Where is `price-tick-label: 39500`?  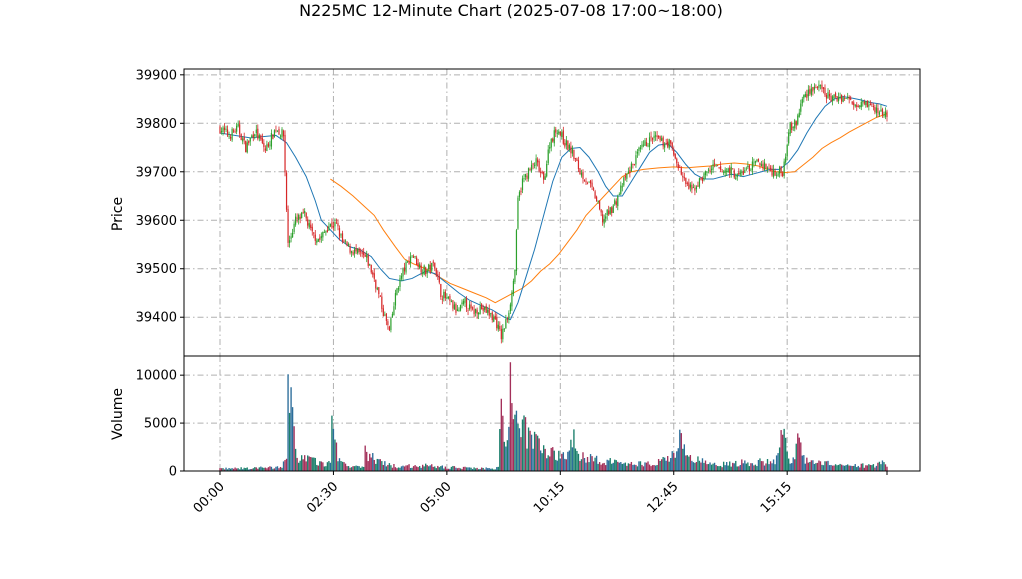
price-tick-label: 39500 is located at coordinates (156, 269).